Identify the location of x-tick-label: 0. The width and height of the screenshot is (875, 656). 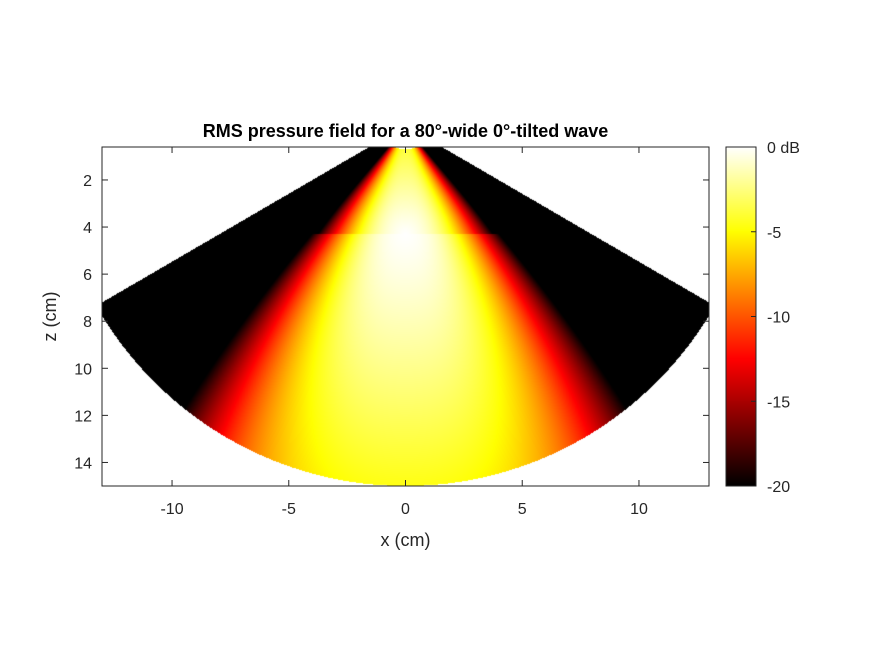
(405, 509).